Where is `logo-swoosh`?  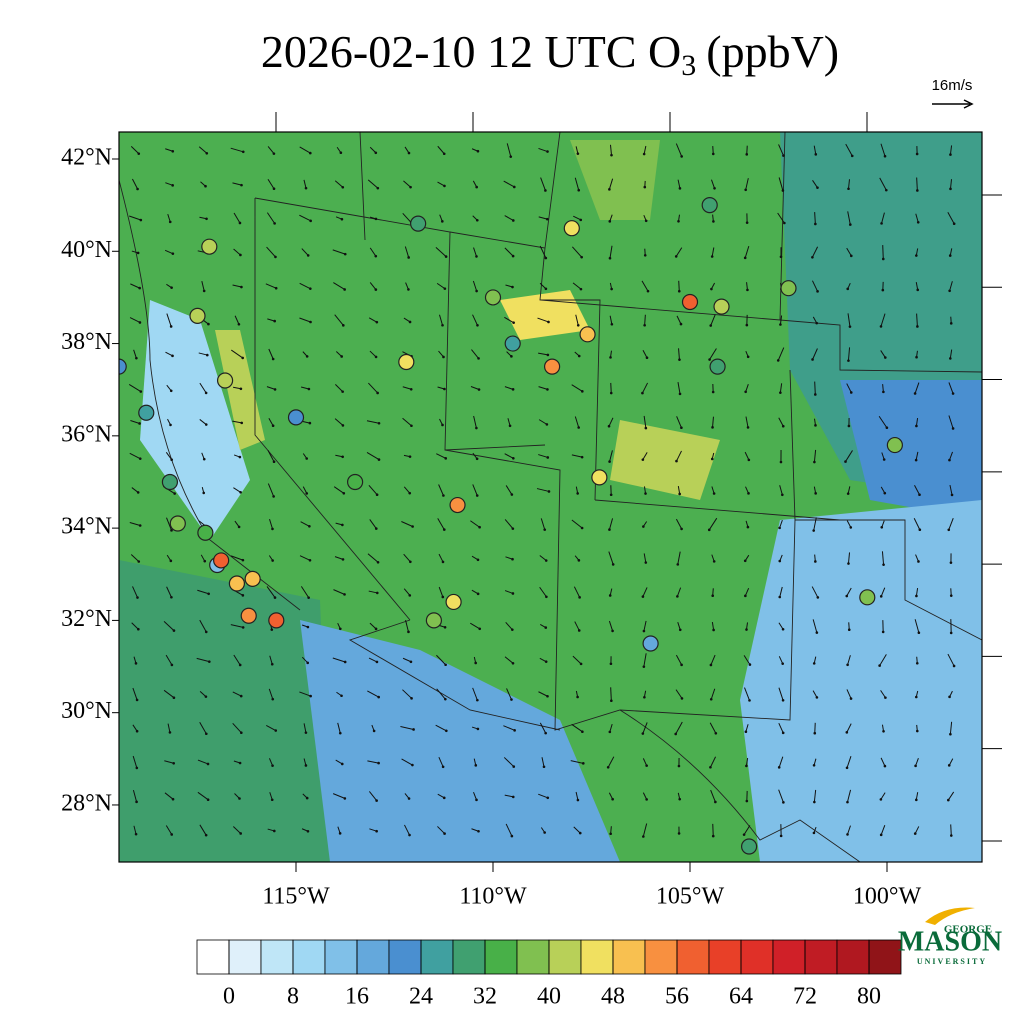 logo-swoosh is located at coordinates (950, 916).